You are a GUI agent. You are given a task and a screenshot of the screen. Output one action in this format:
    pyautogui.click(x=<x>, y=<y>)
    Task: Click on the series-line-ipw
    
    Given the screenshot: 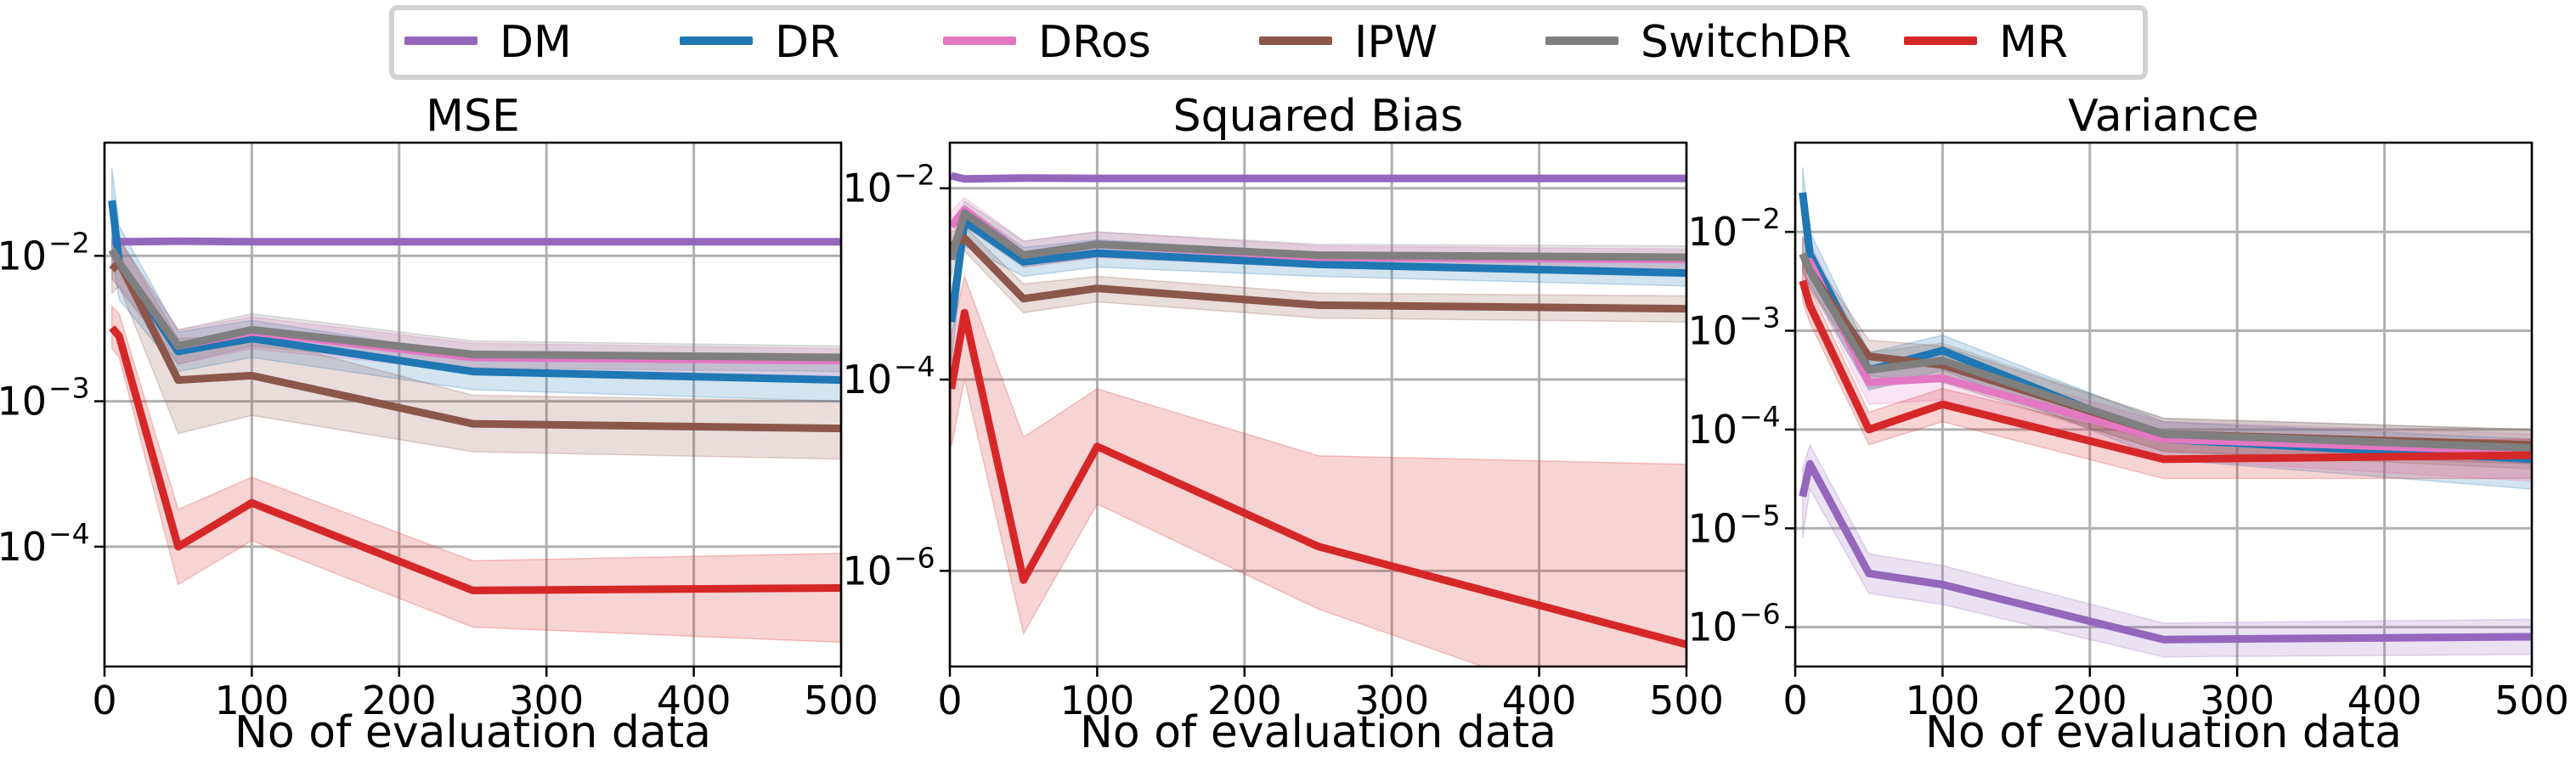 What is the action you would take?
    pyautogui.click(x=1318, y=273)
    